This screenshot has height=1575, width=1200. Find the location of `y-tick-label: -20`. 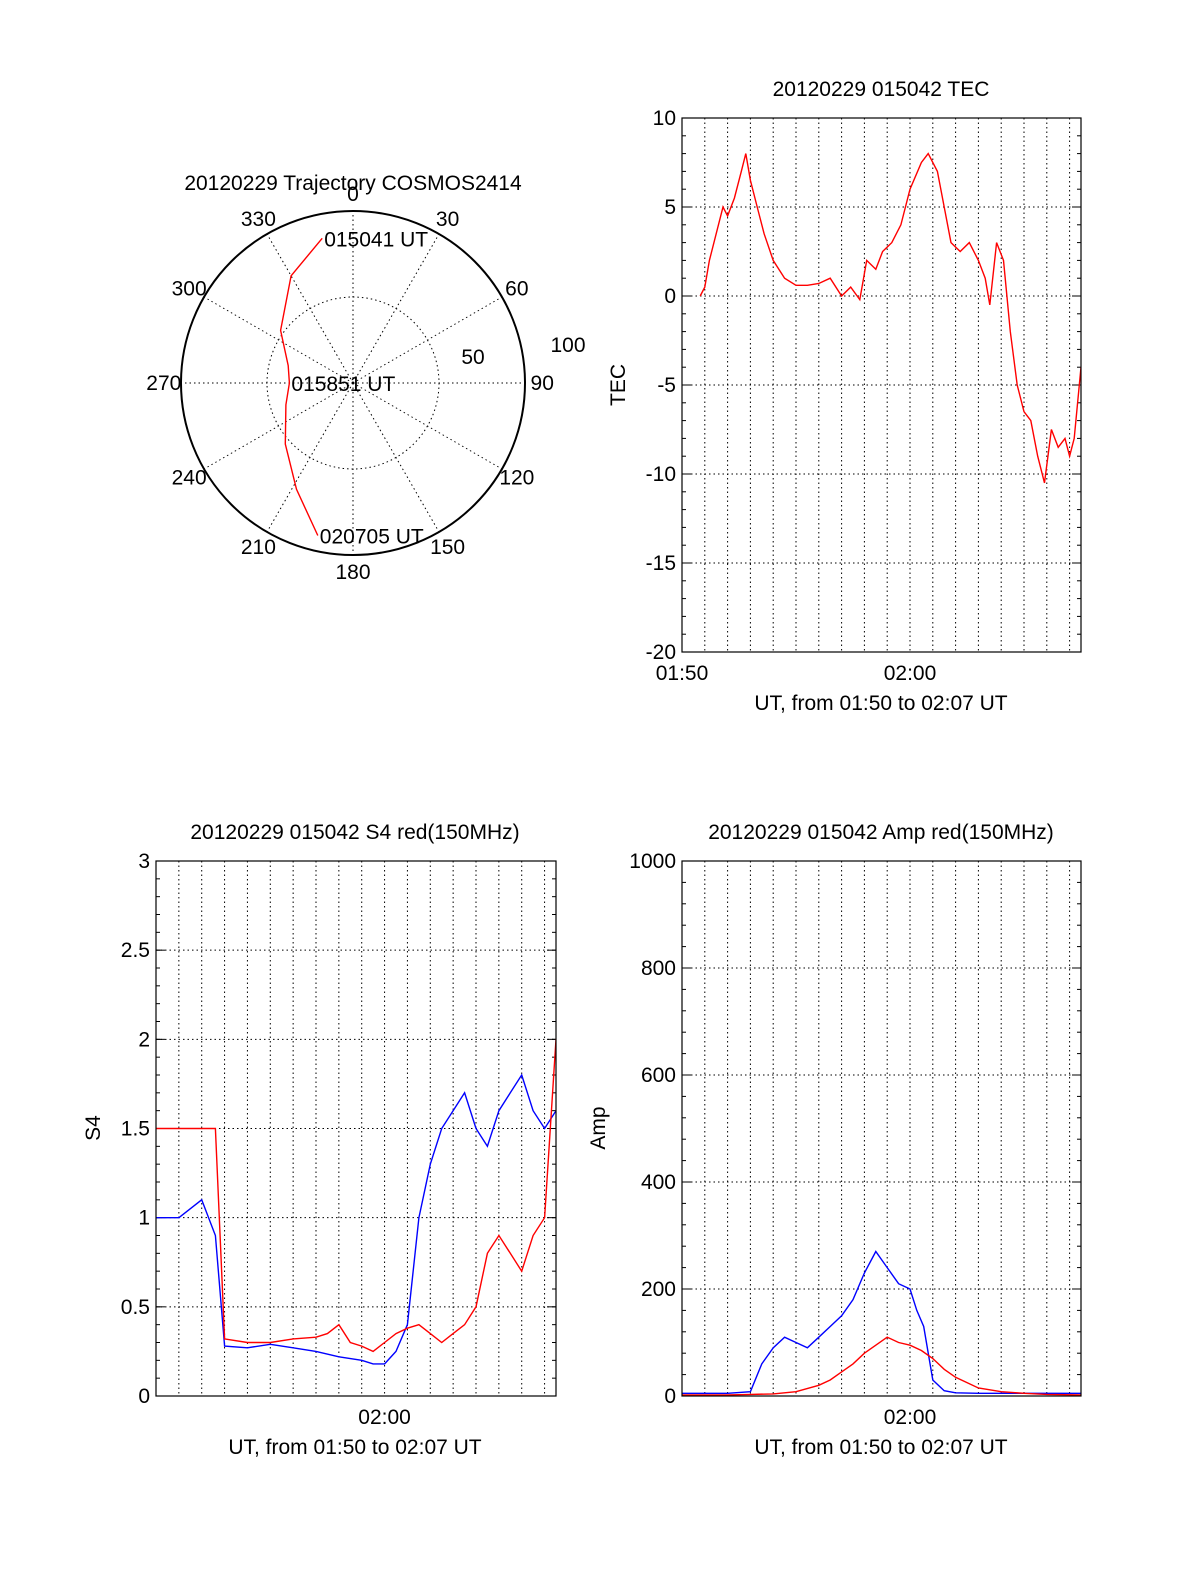

y-tick-label: -20 is located at coordinates (661, 652).